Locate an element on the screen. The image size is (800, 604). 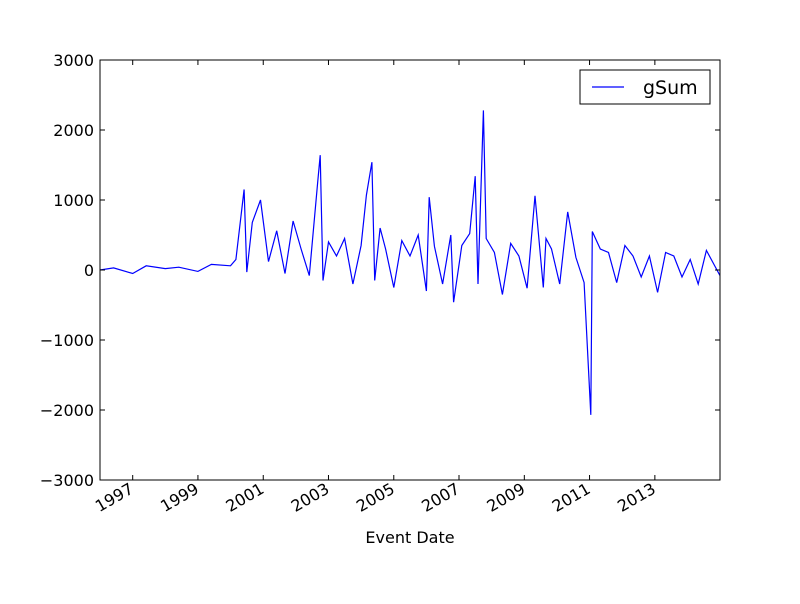
x-tick-label: 2007 is located at coordinates (440, 497).